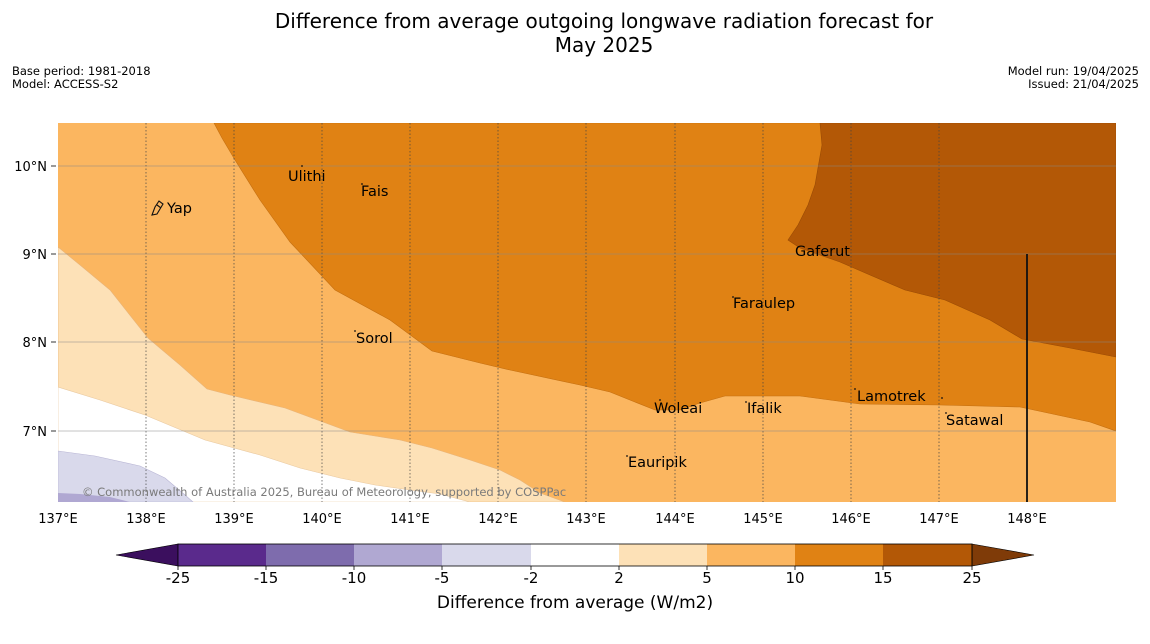  What do you see at coordinates (146, 519) in the screenshot?
I see `lon-label-138e: 138°E` at bounding box center [146, 519].